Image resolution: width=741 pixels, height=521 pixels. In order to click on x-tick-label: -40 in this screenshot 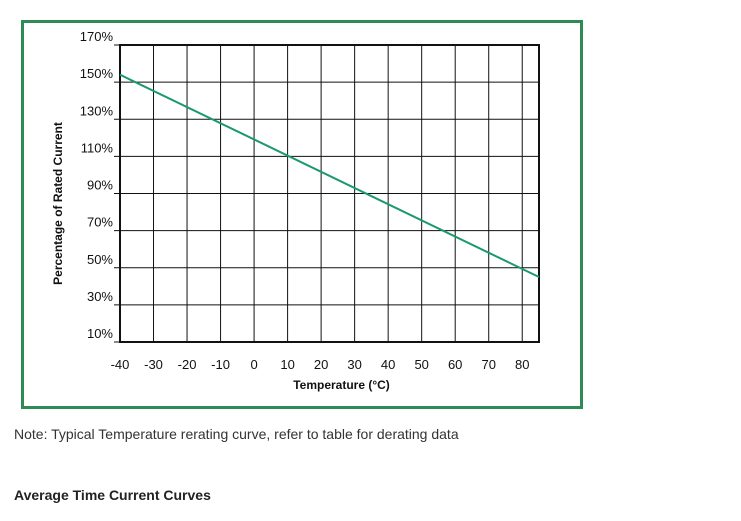, I will do `click(120, 364)`.